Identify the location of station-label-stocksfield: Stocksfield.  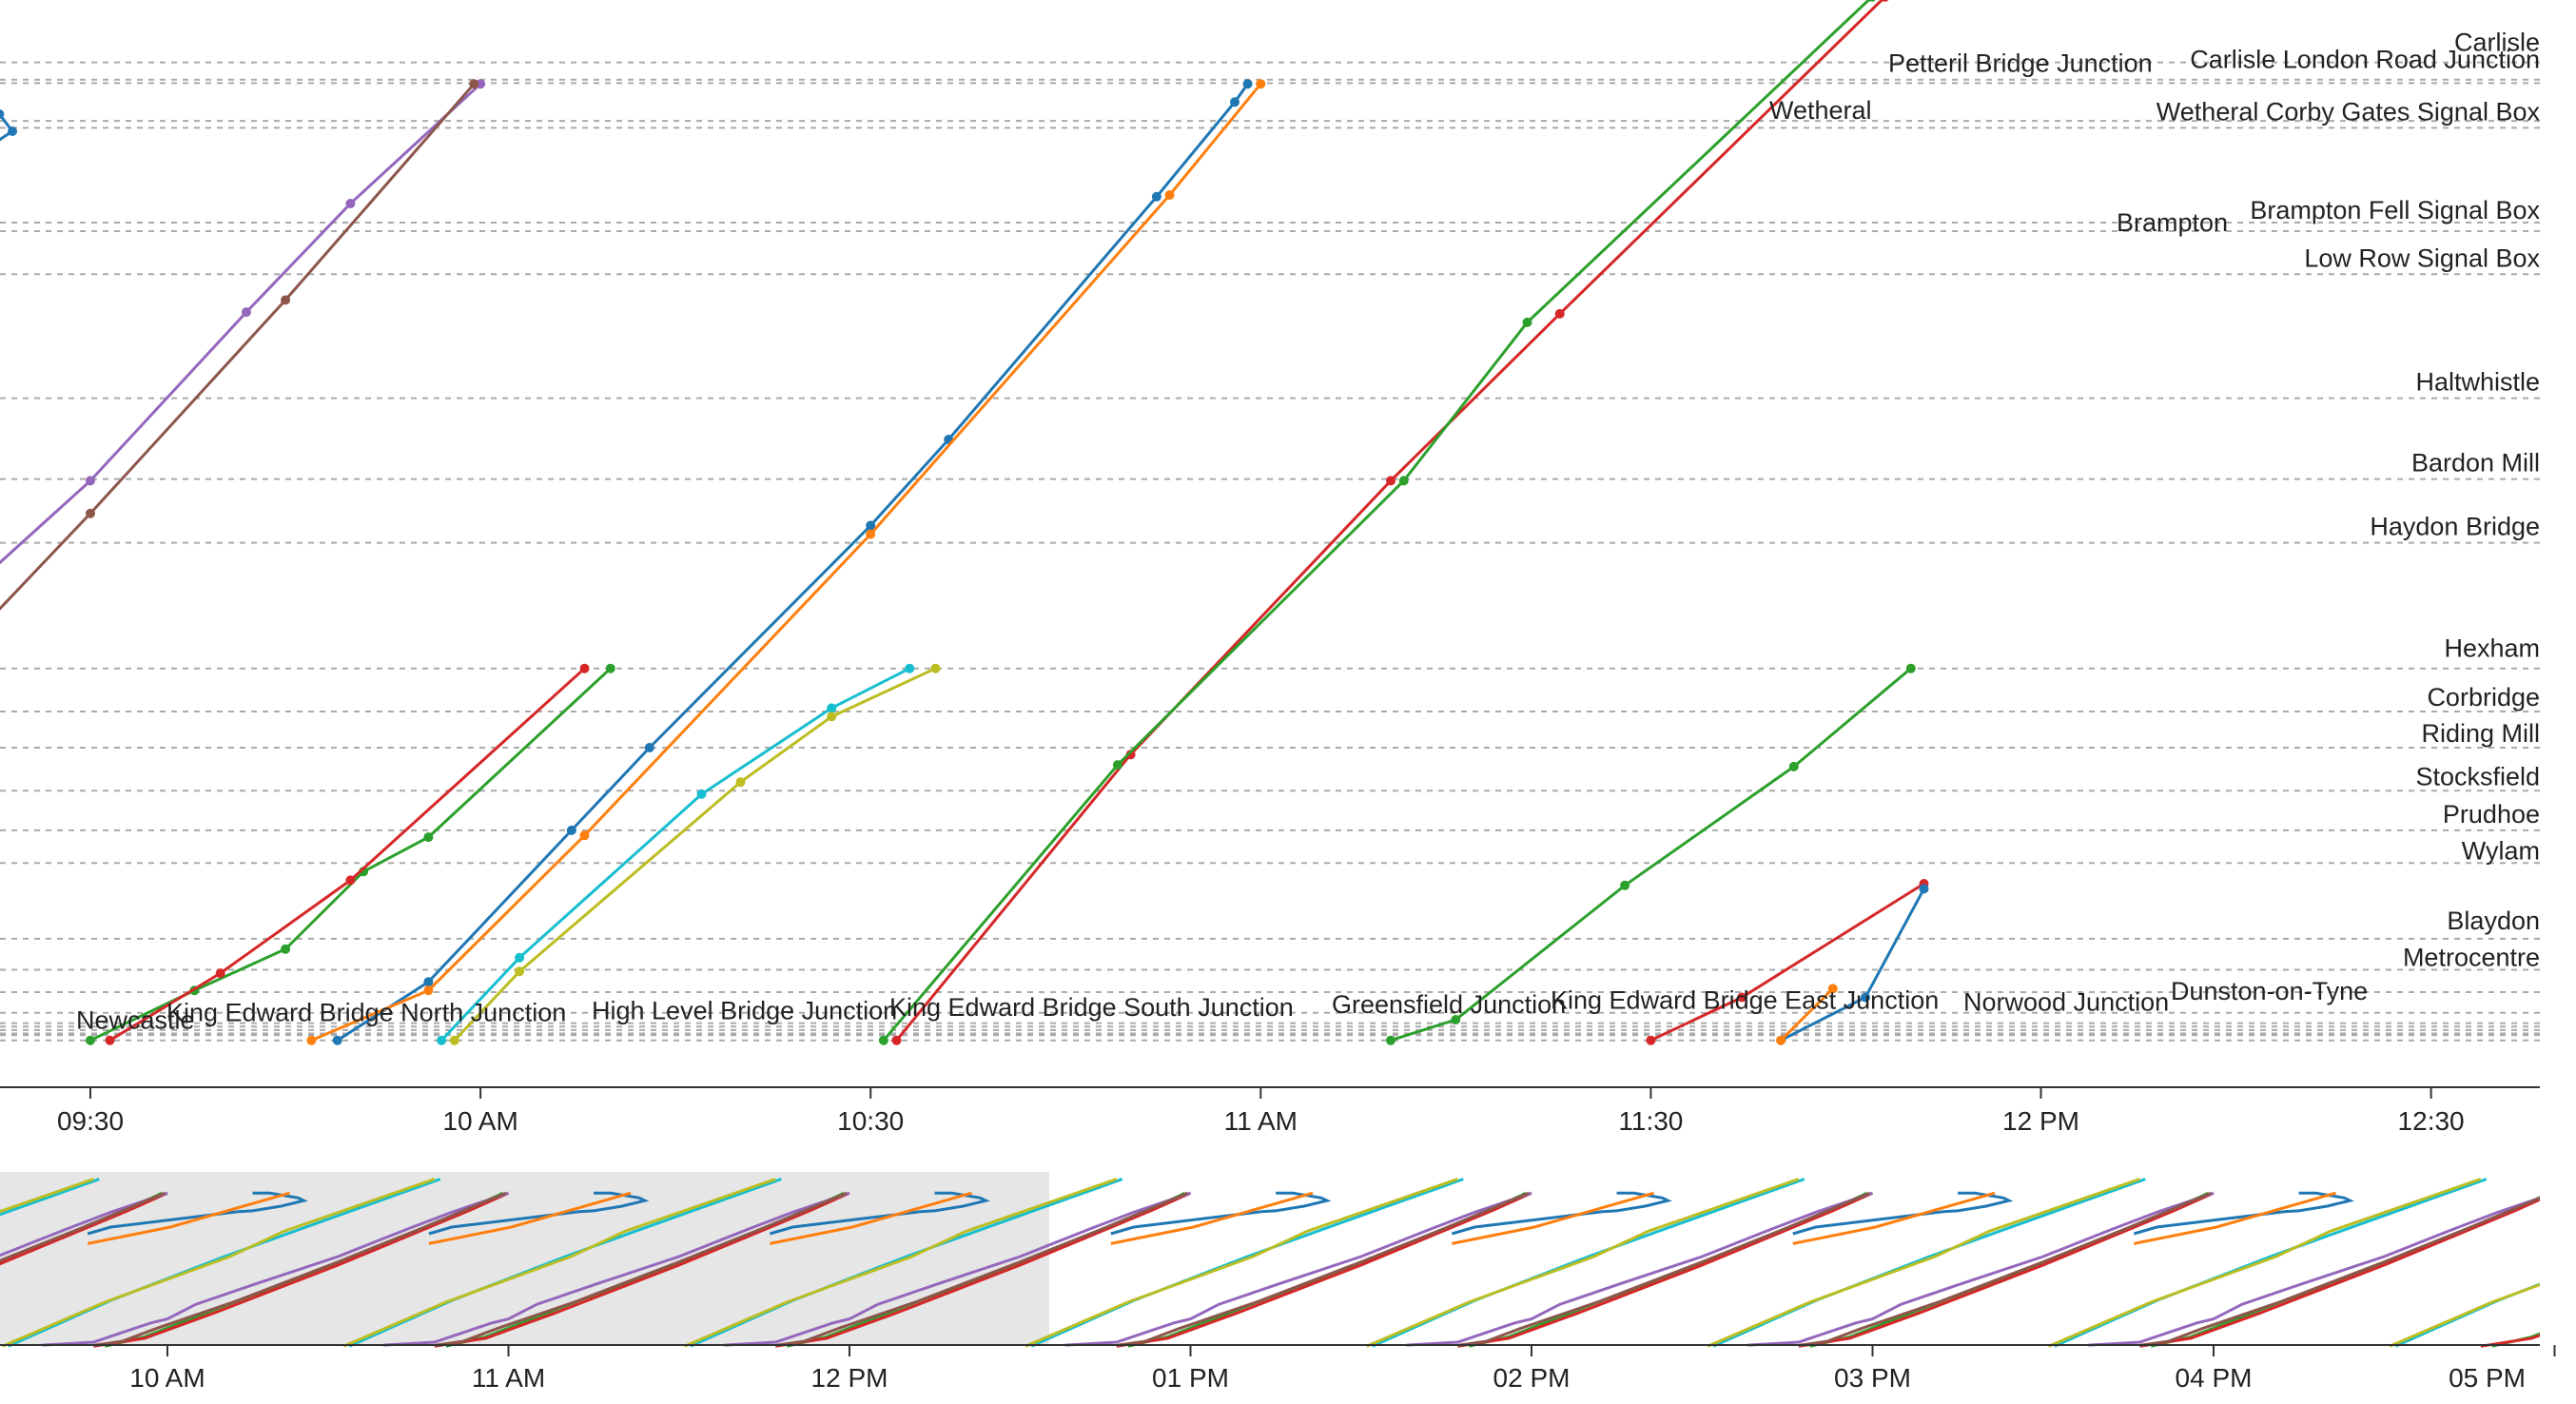
(2477, 776).